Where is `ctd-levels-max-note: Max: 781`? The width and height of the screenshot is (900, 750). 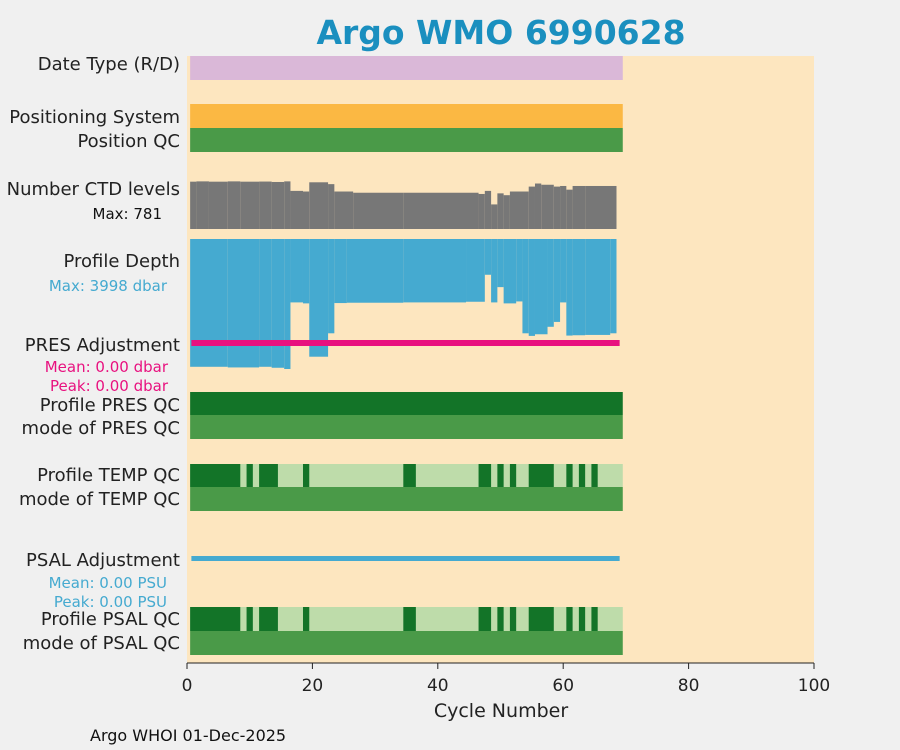
ctd-levels-max-note: Max: 781 is located at coordinates (127, 214).